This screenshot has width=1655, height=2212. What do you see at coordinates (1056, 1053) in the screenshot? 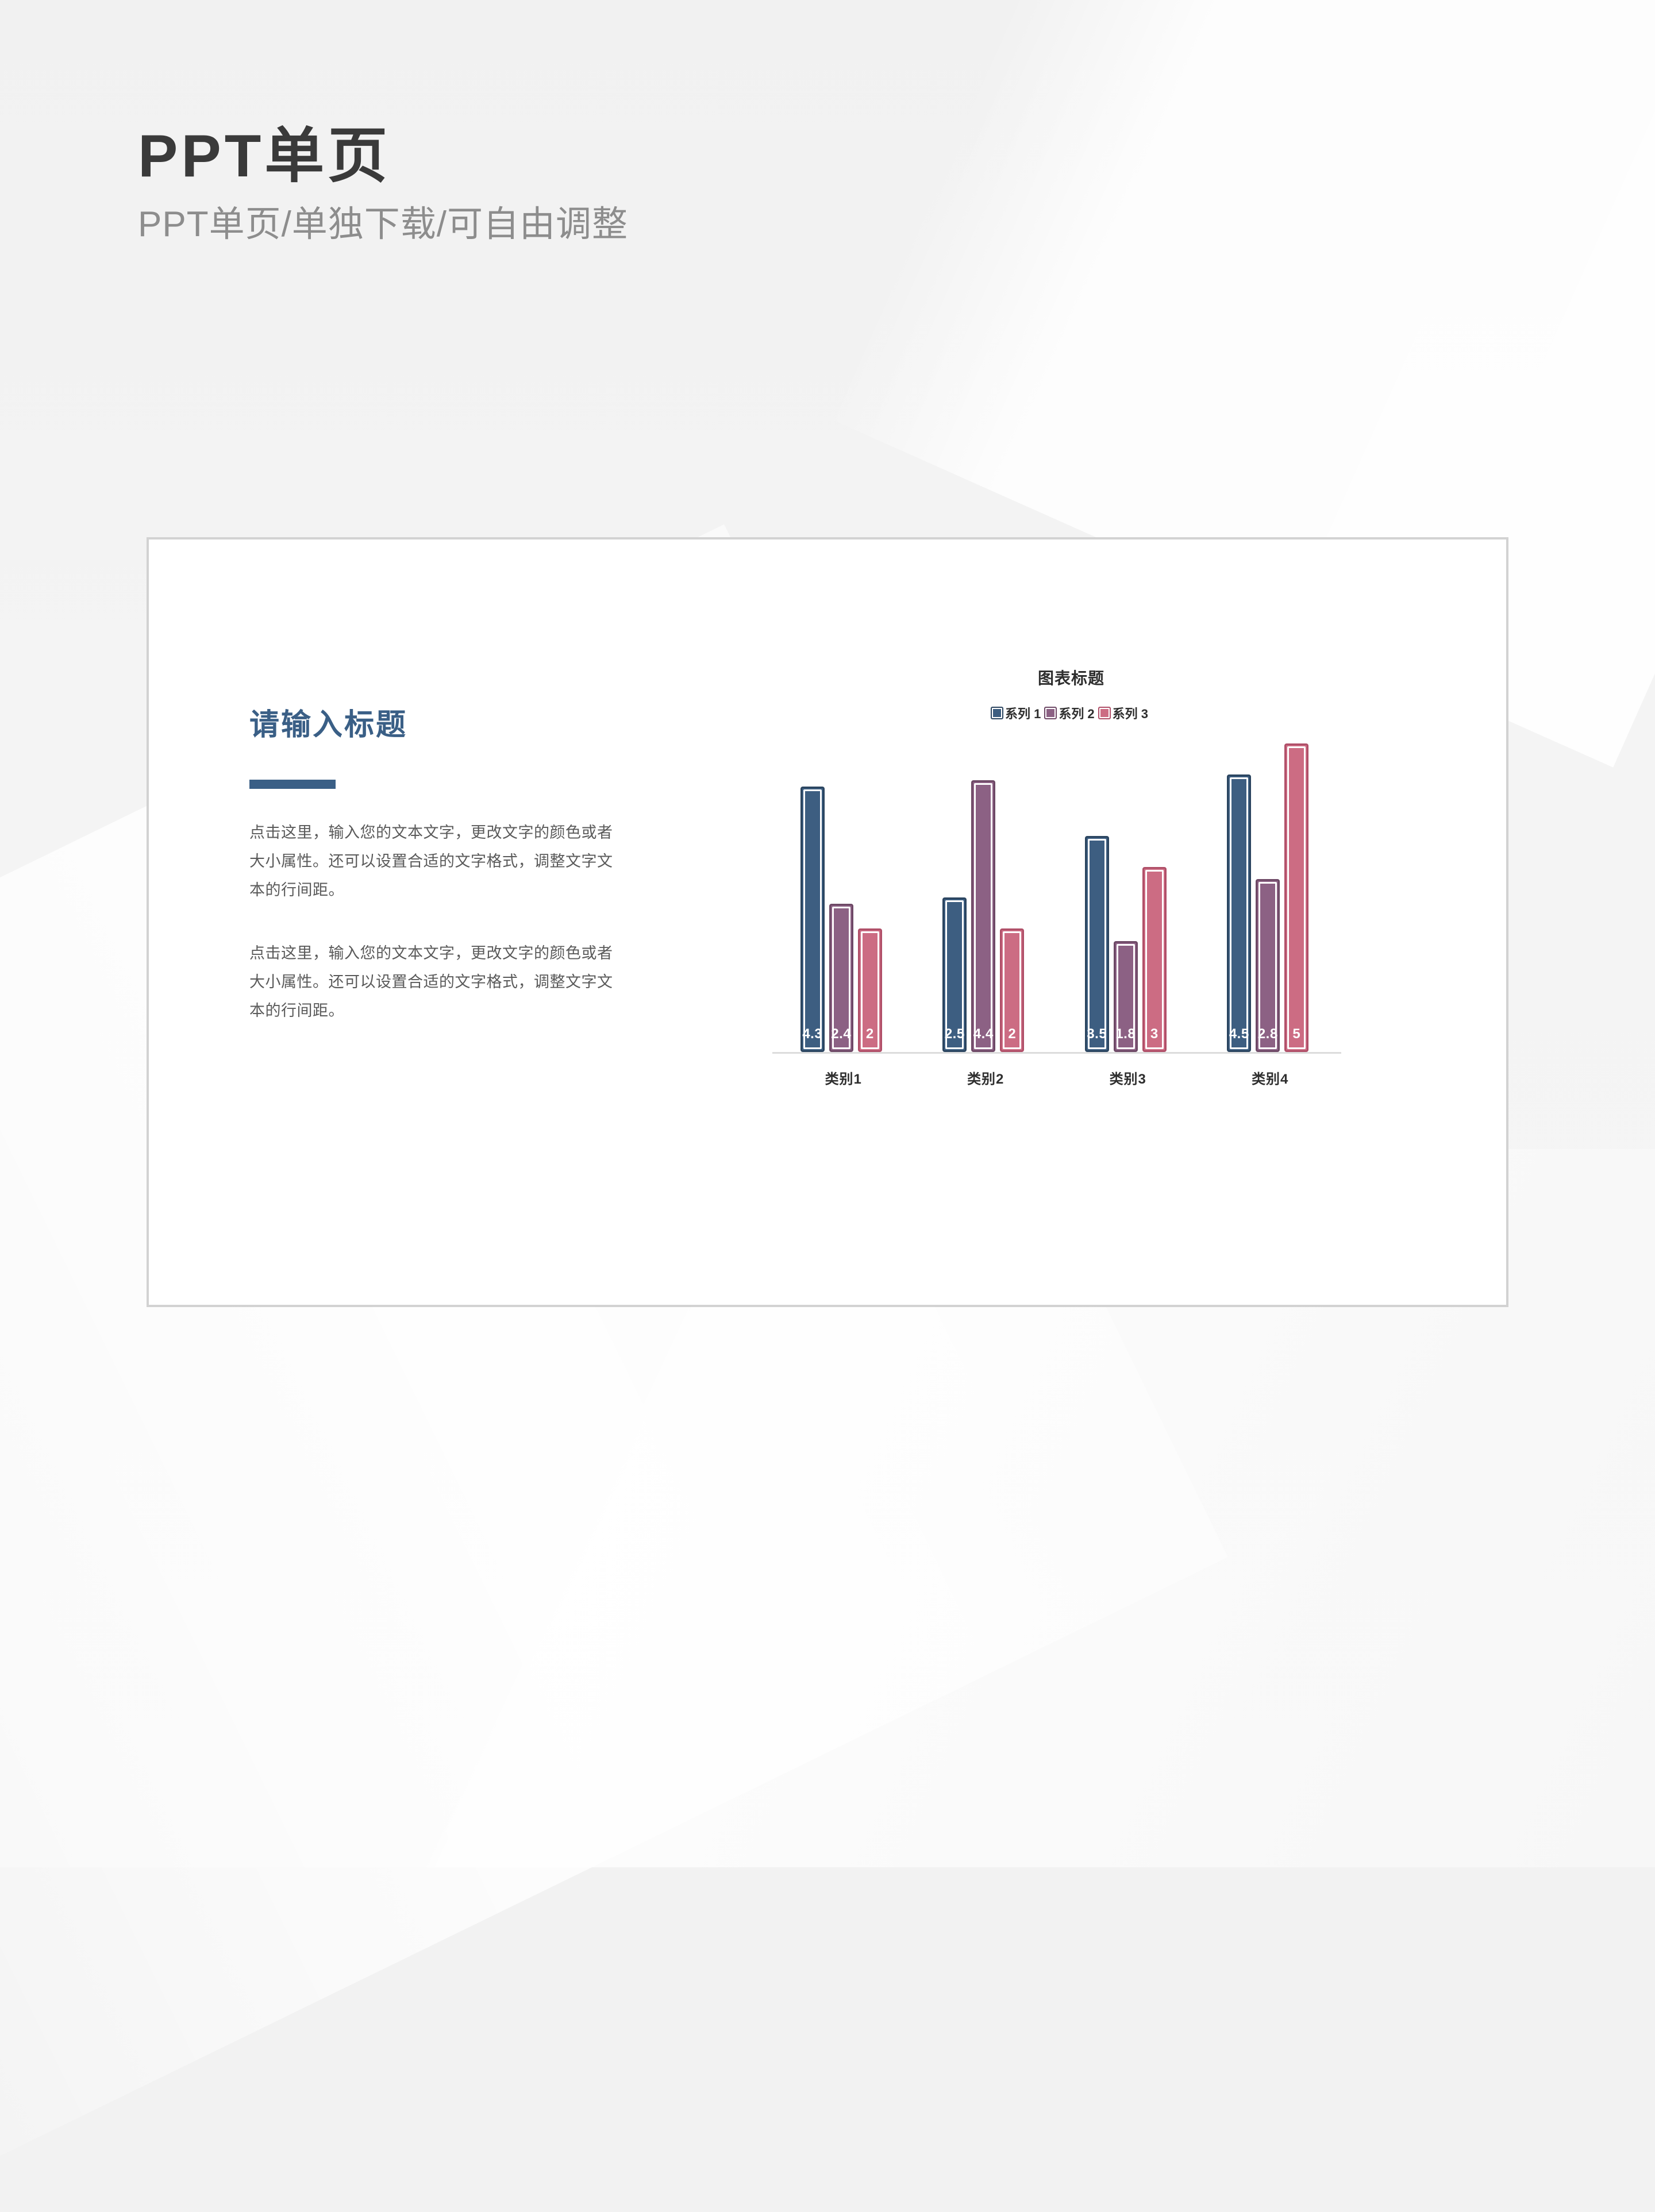
I see `chart-x-axis-line` at bounding box center [1056, 1053].